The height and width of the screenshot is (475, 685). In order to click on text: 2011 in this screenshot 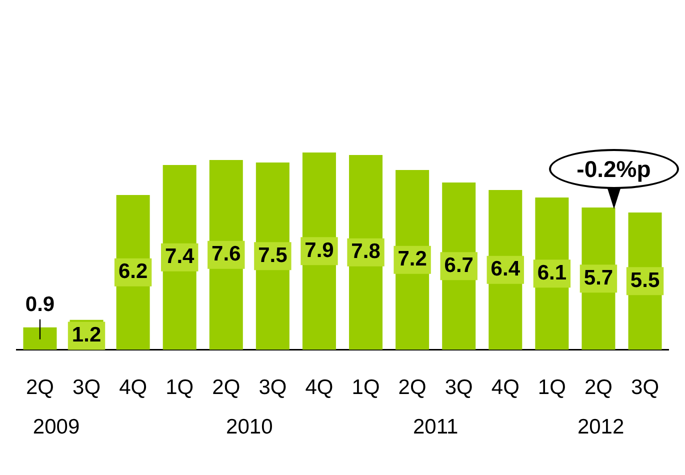, I will do `click(435, 427)`.